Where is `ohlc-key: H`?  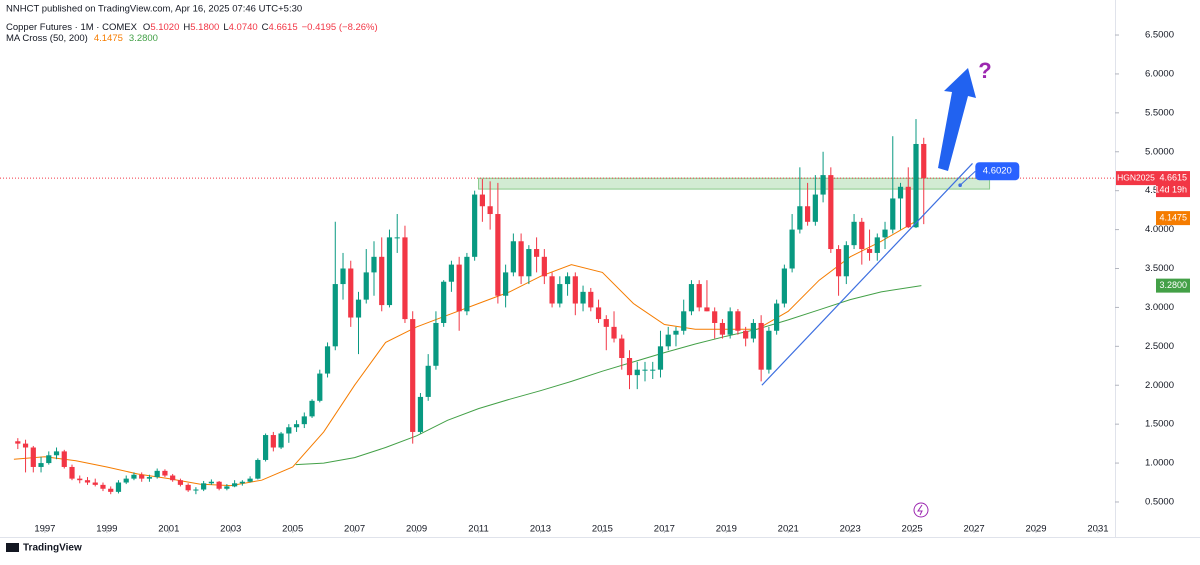
ohlc-key: H is located at coordinates (186, 27).